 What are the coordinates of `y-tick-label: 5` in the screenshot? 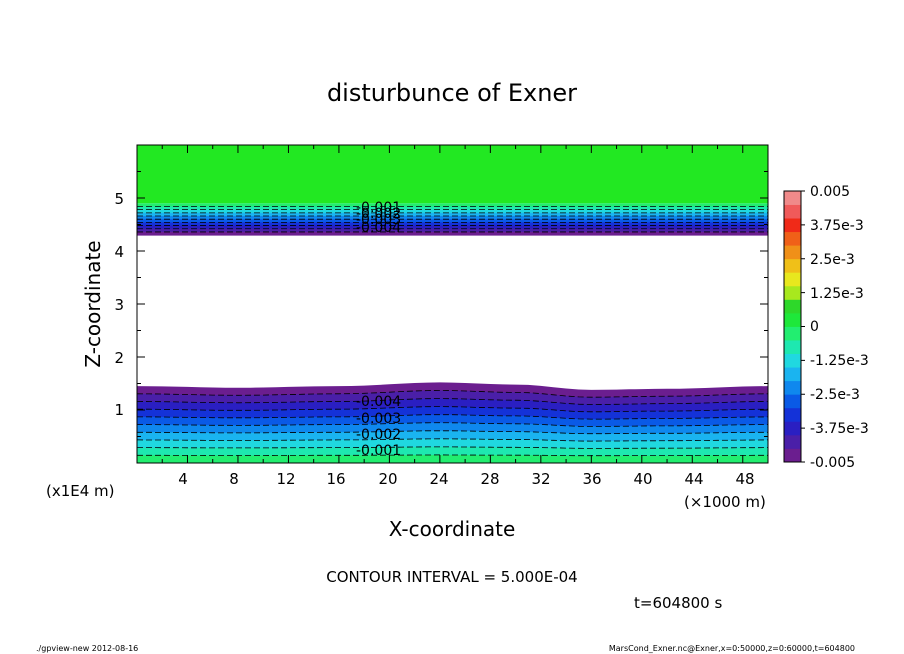 It's located at (119, 199).